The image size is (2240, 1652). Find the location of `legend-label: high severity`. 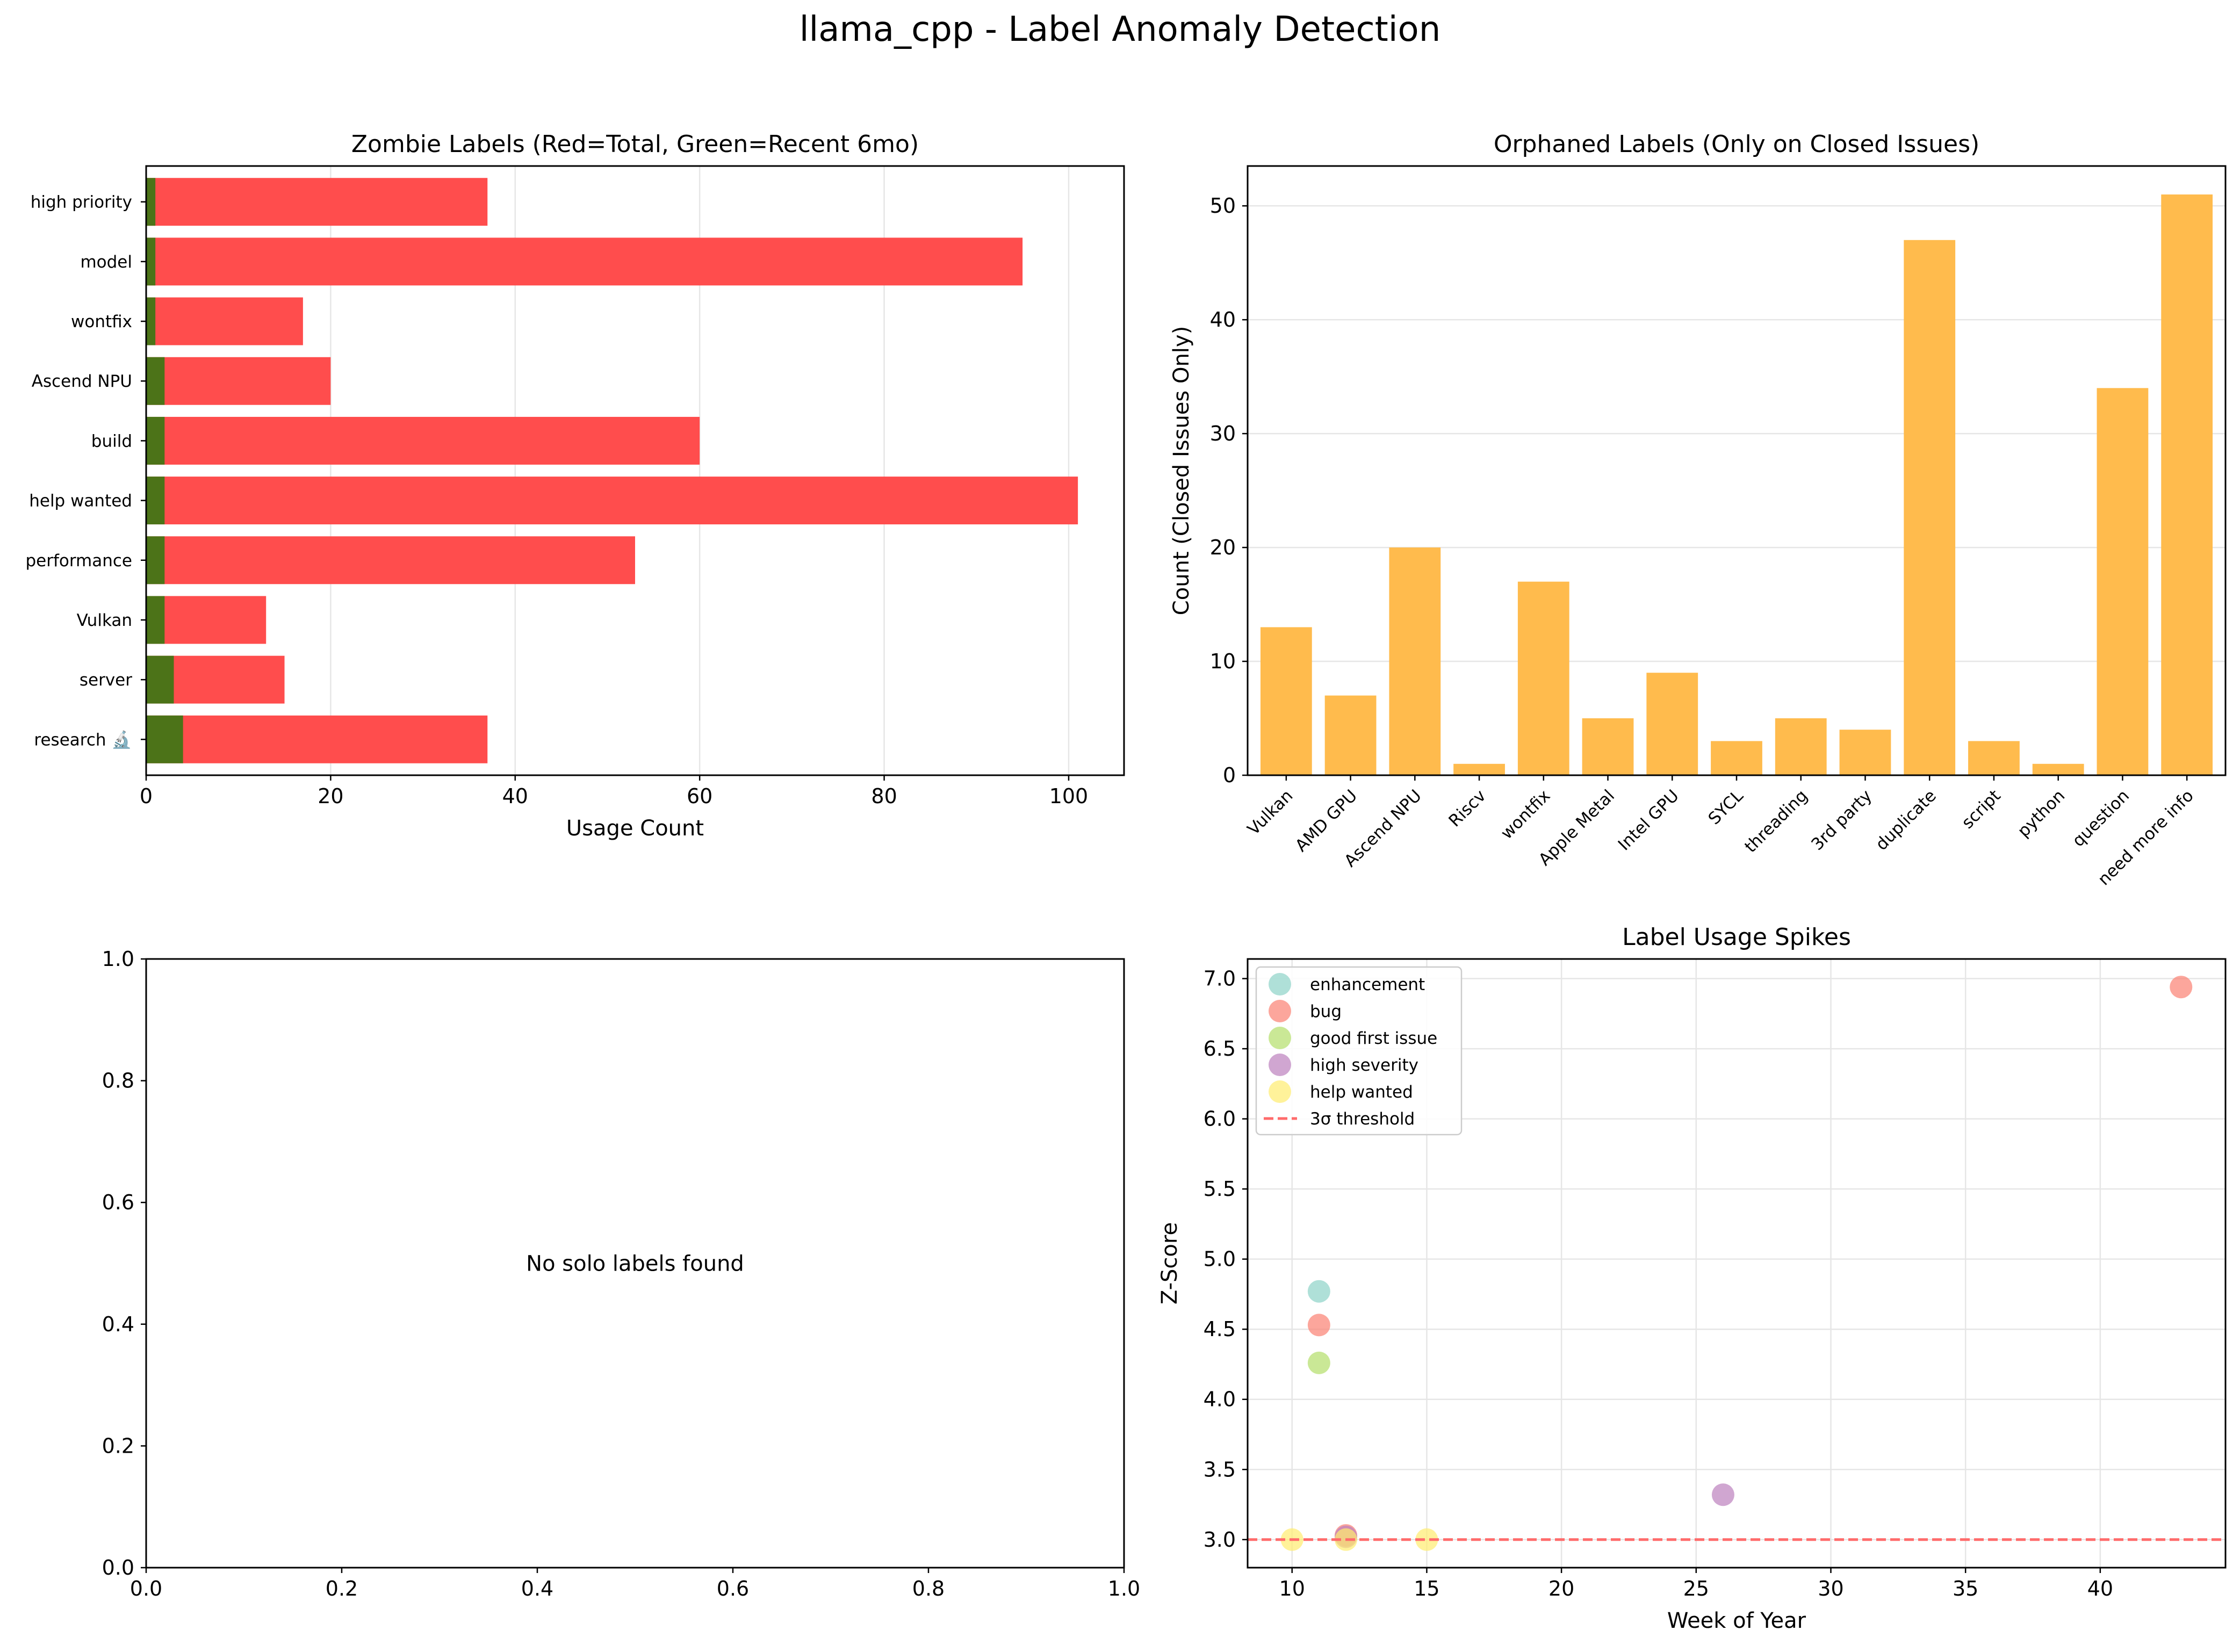

legend-label: high severity is located at coordinates (1364, 1065).